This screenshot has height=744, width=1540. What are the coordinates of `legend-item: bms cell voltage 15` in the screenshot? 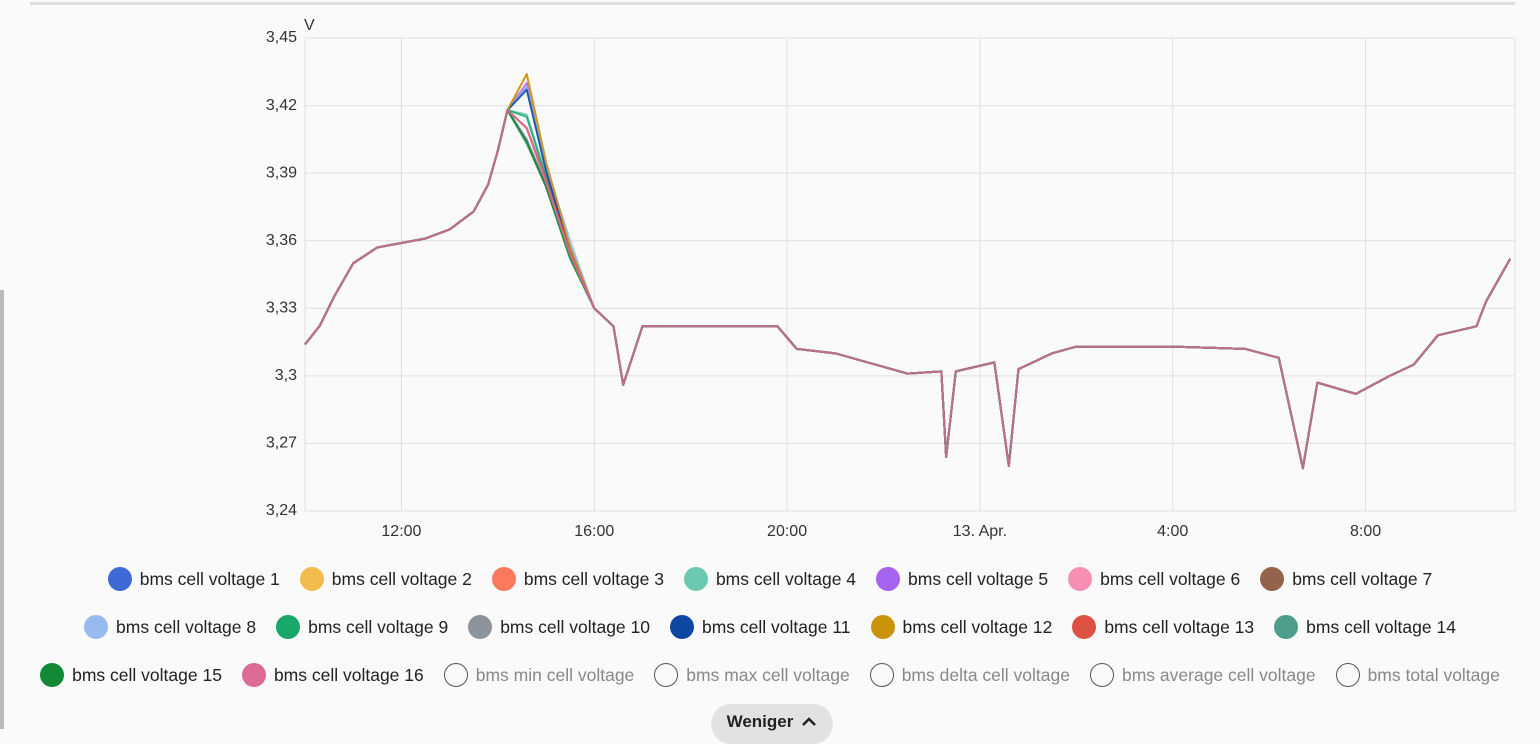 It's located at (131, 675).